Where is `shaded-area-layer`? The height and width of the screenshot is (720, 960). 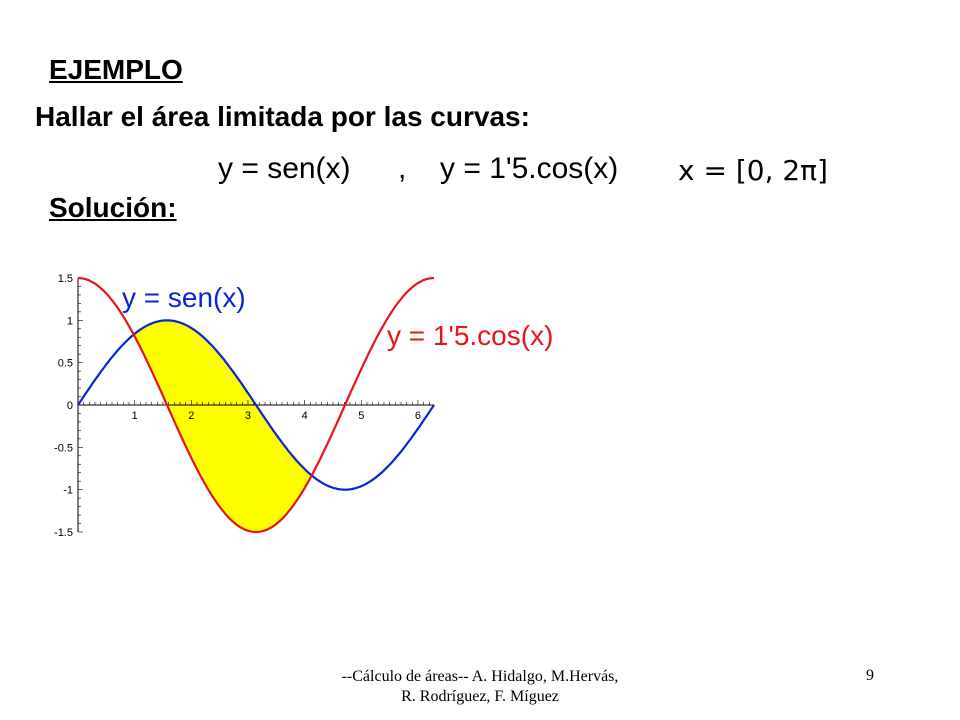 shaded-area-layer is located at coordinates (222, 426).